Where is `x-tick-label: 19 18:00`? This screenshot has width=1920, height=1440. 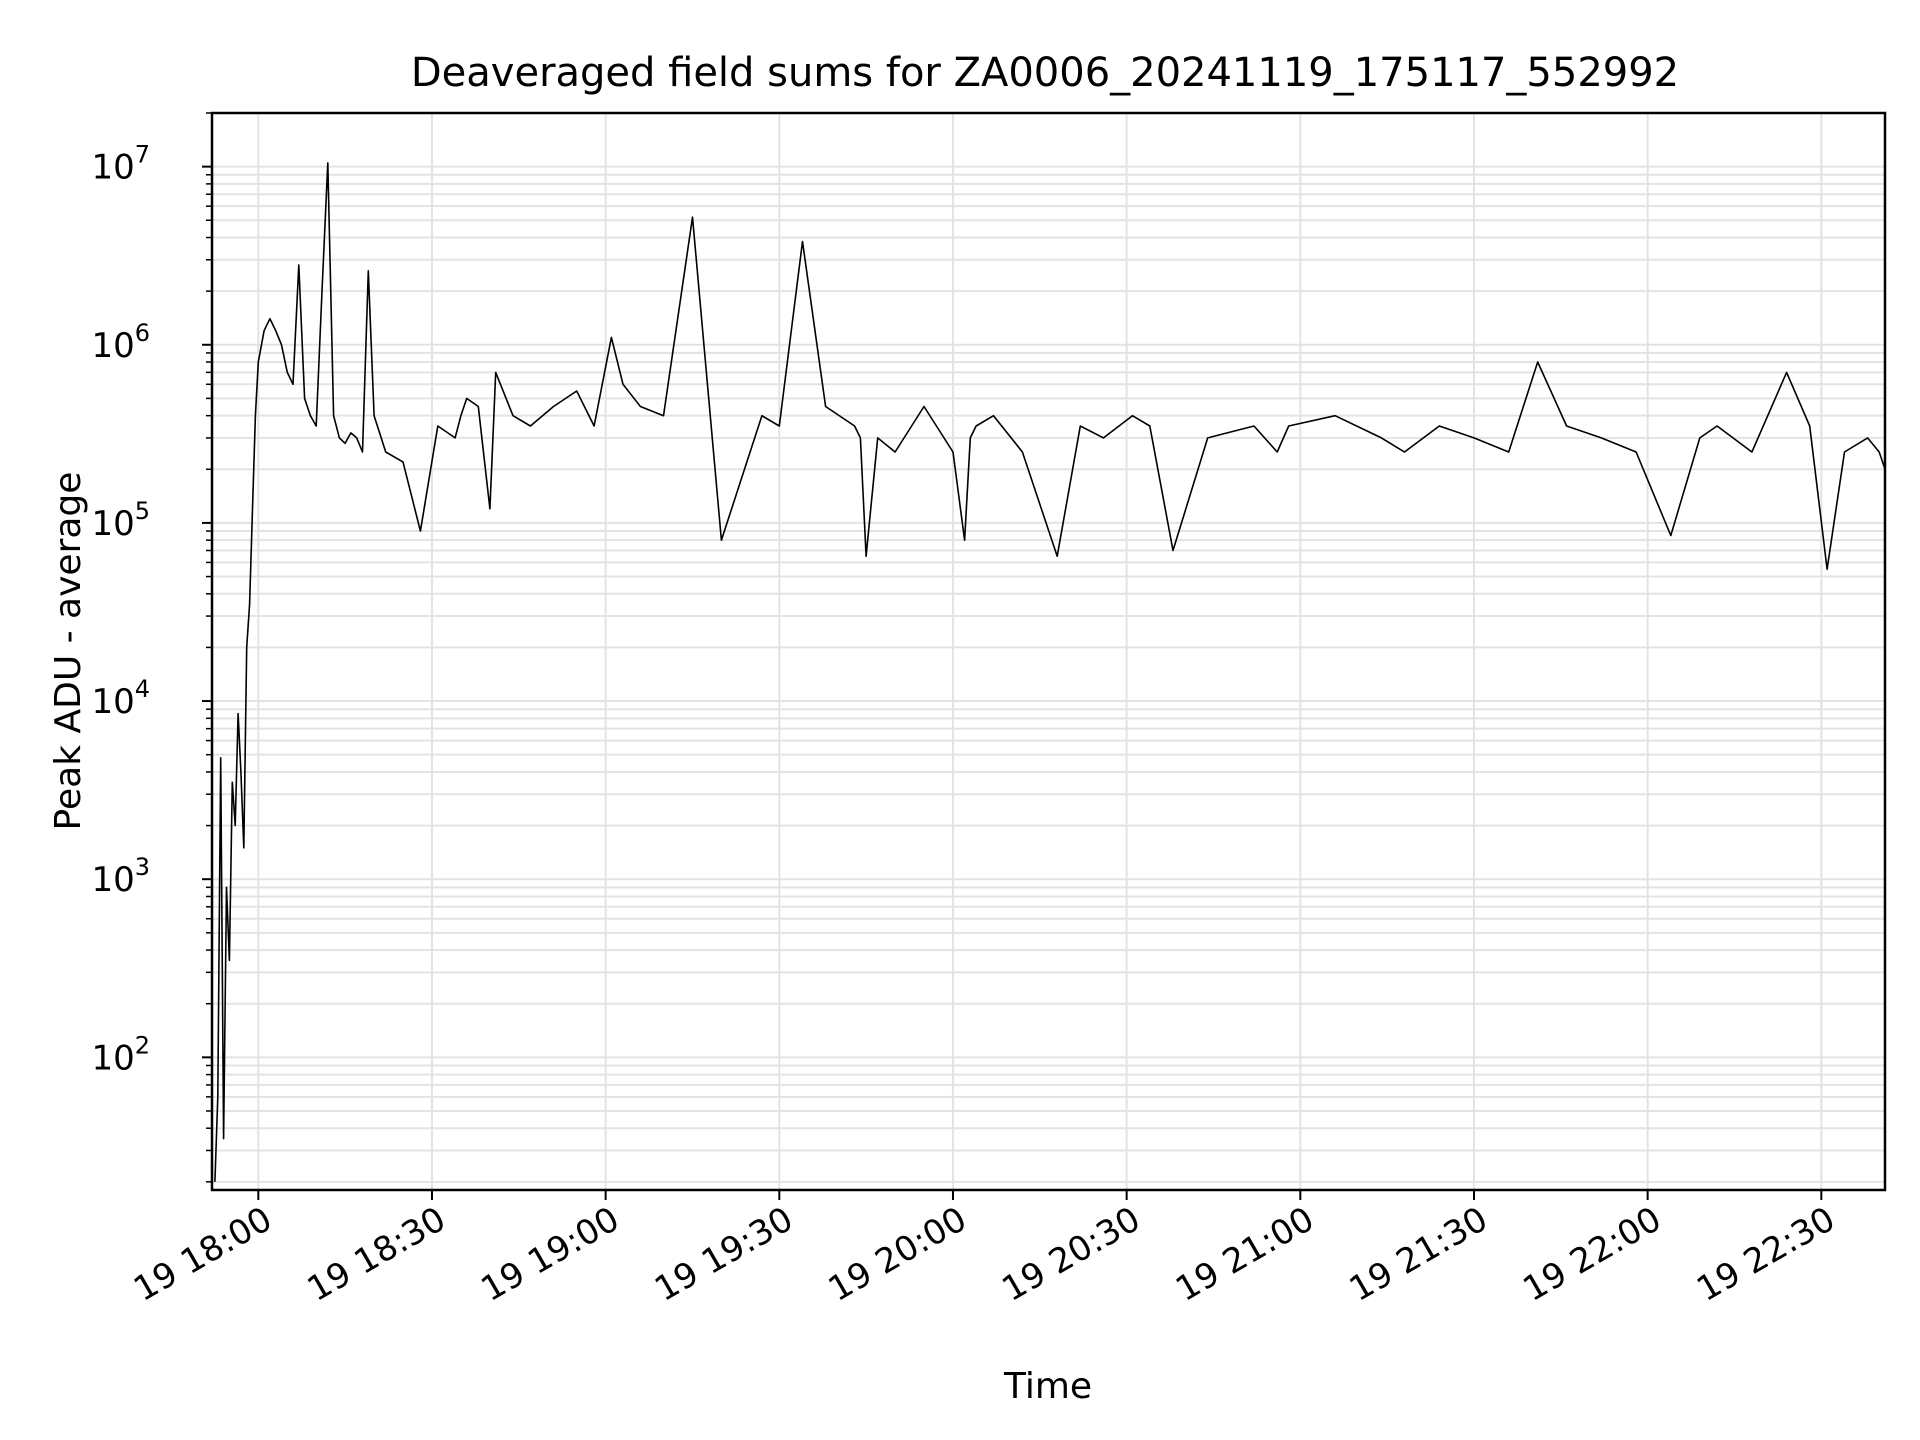 x-tick-label: 19 18:00 is located at coordinates (203, 1254).